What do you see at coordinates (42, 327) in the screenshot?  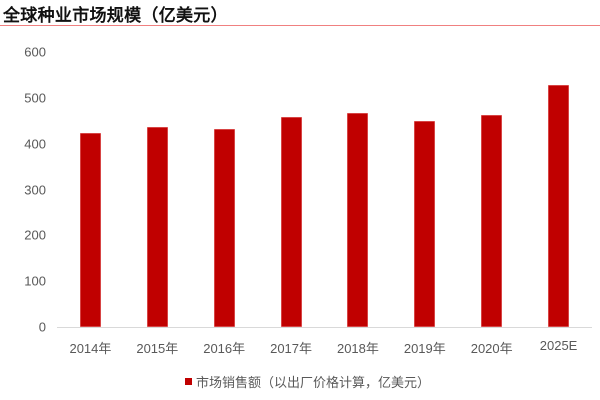 I see `y-tick-label: 0` at bounding box center [42, 327].